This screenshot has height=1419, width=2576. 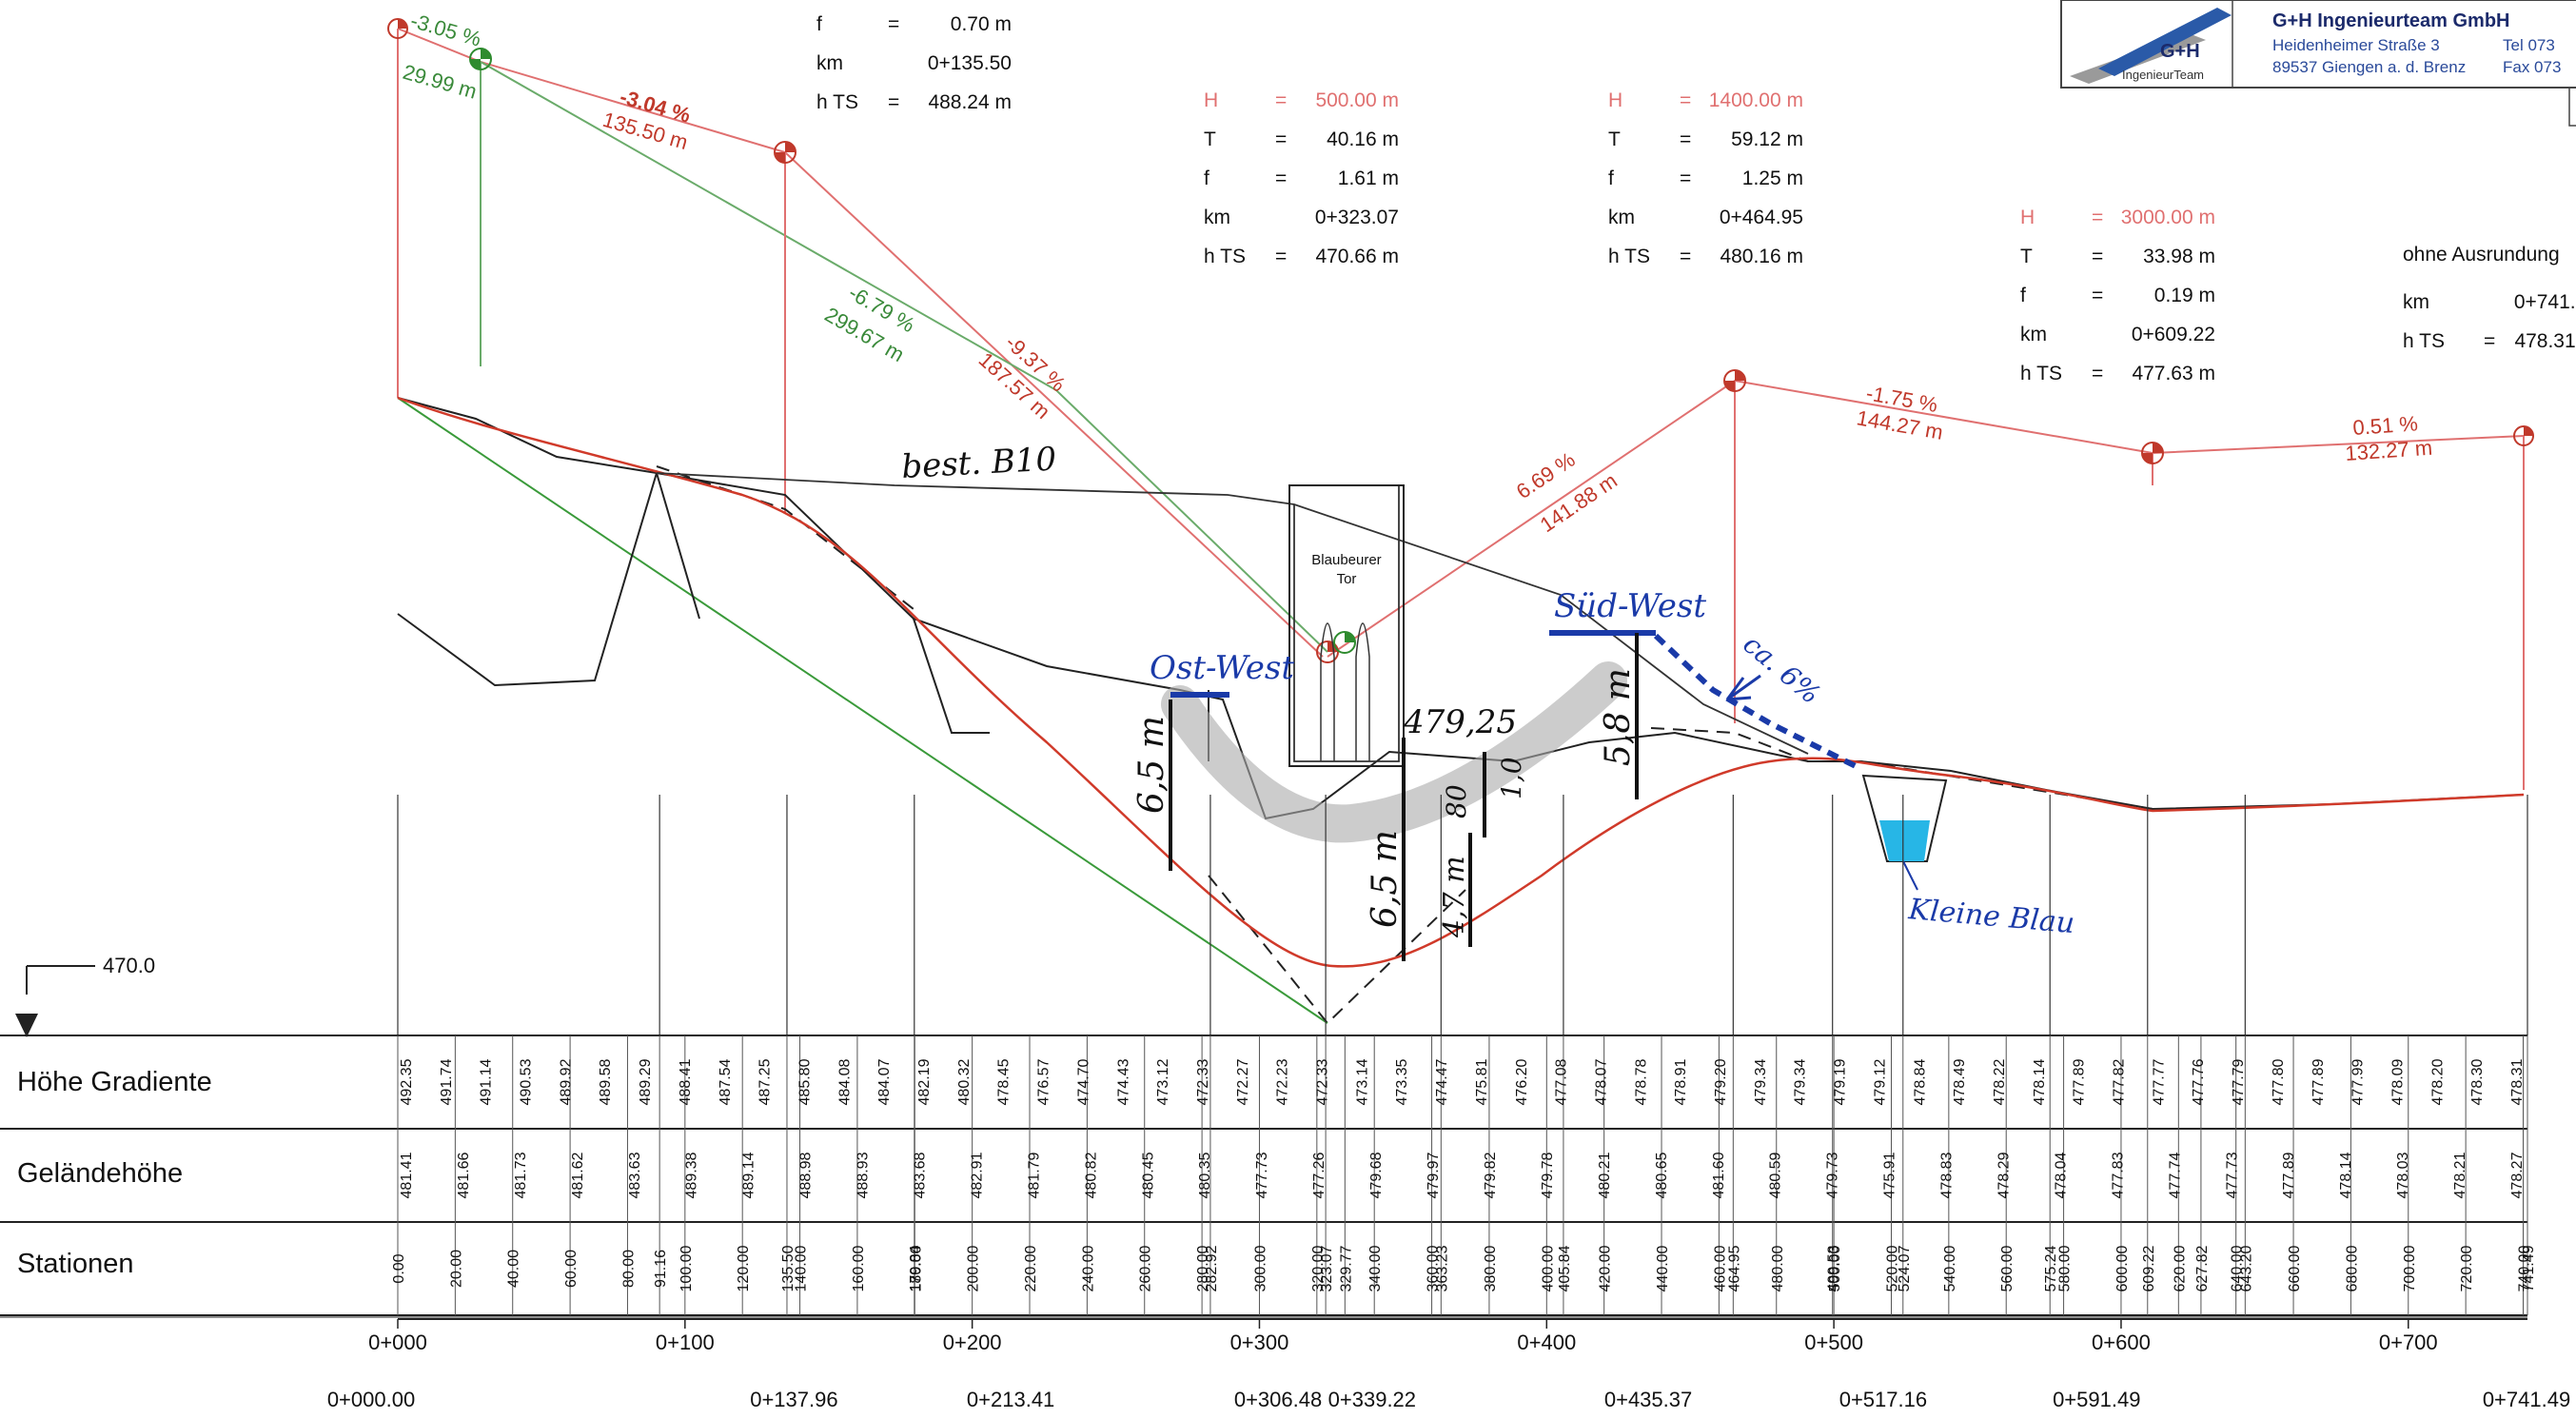 What do you see at coordinates (1327, 1268) in the screenshot?
I see `stationen-cell: 323.07` at bounding box center [1327, 1268].